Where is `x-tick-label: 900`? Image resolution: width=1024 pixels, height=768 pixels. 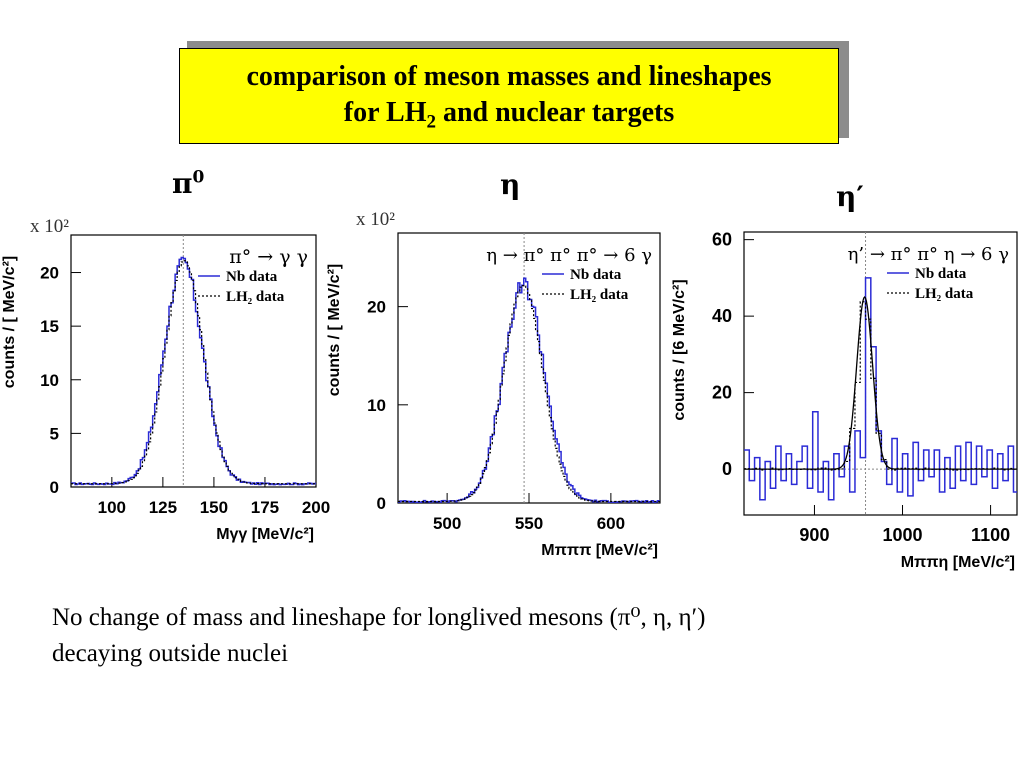 x-tick-label: 900 is located at coordinates (814, 535).